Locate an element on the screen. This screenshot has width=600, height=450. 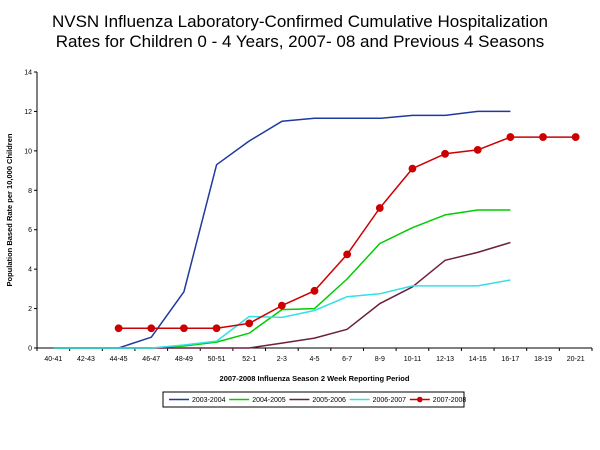
series-line-2006-2007 is located at coordinates (282, 314).